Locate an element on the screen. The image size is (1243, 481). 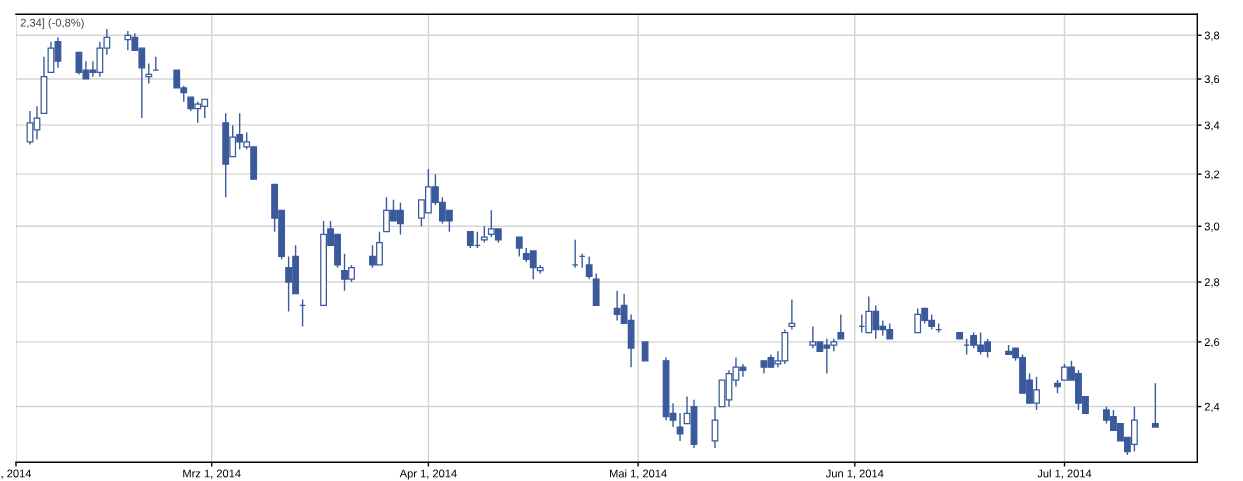
y-tick-label: 3,2 is located at coordinates (1212, 175).